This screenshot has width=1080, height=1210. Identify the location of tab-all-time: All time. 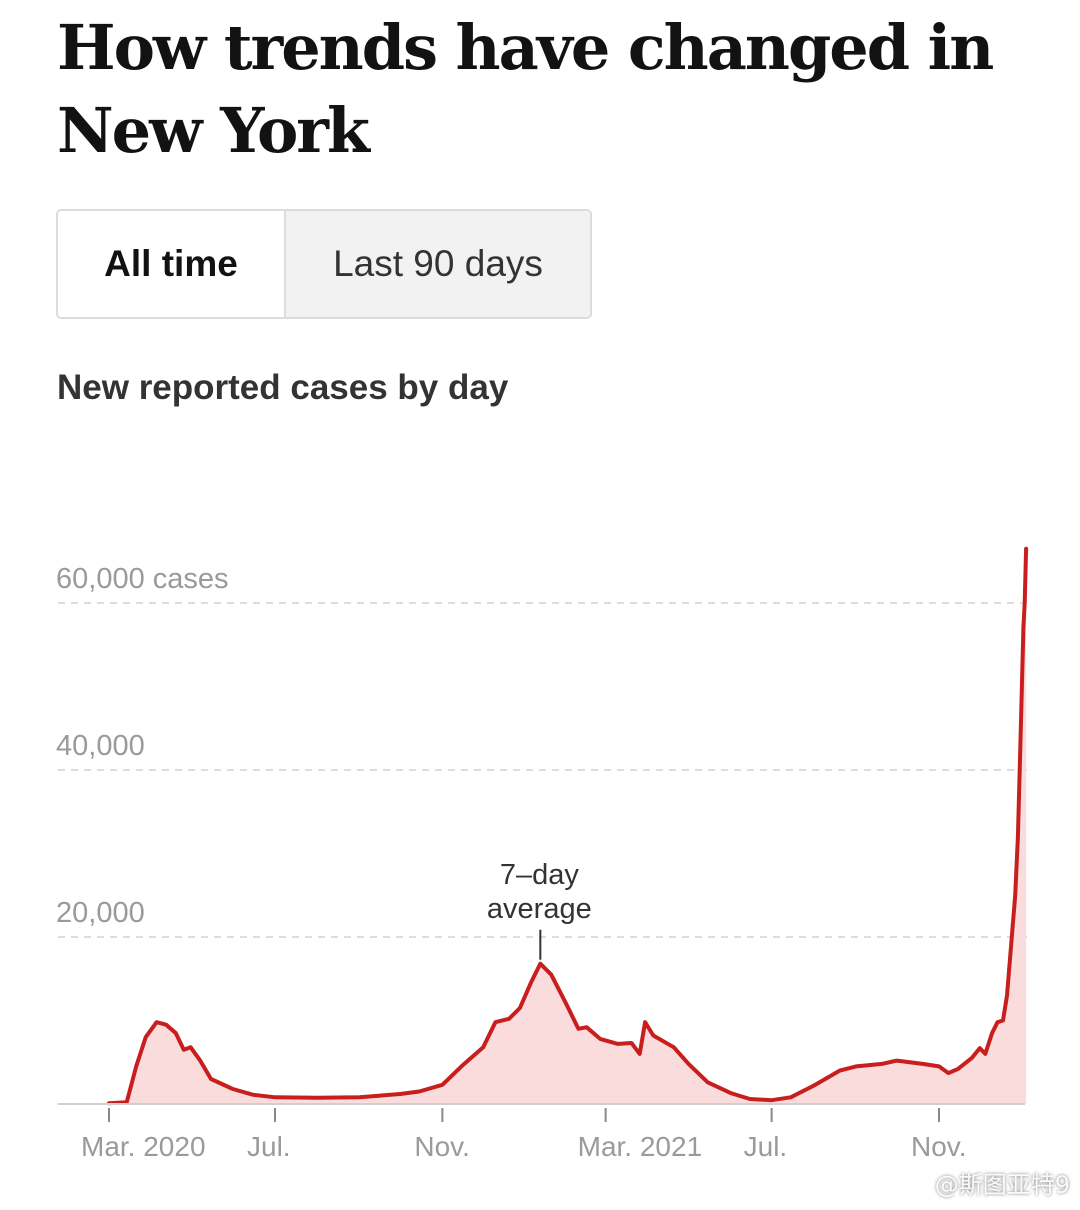
(172, 264).